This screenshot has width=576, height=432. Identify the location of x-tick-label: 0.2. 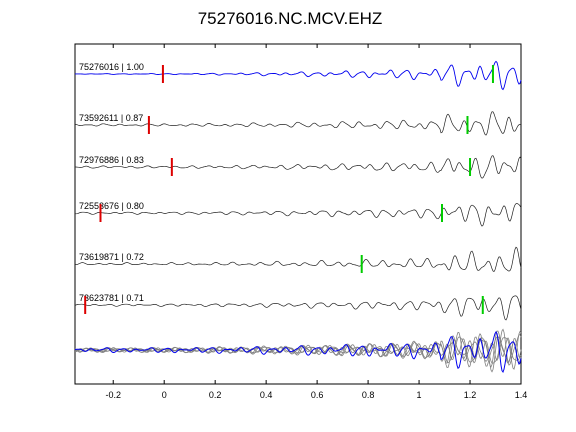
(215, 395).